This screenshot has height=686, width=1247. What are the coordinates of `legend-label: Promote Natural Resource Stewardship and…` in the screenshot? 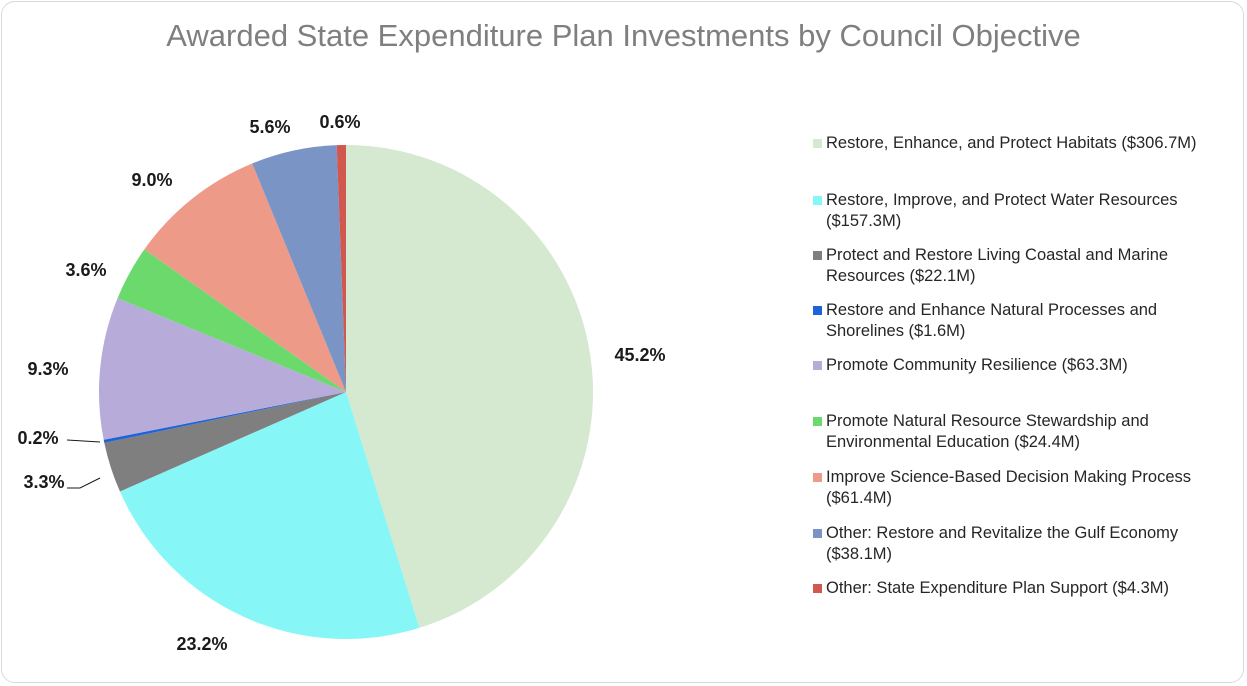 It's located at (987, 431).